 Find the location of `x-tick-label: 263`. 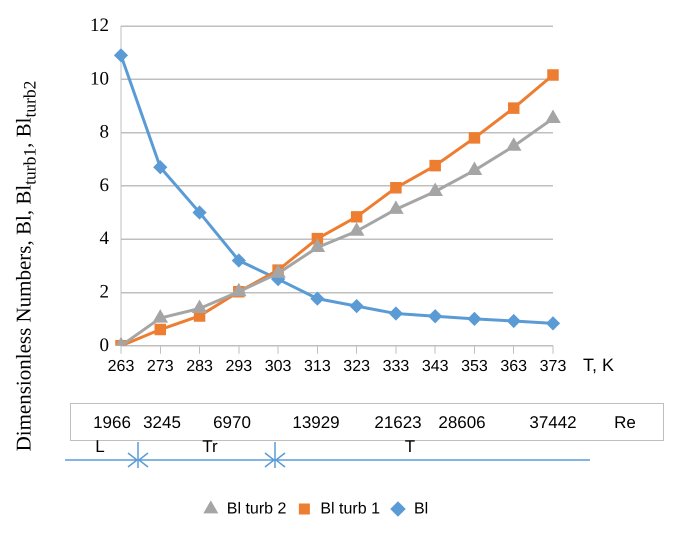

x-tick-label: 263 is located at coordinates (121, 366).